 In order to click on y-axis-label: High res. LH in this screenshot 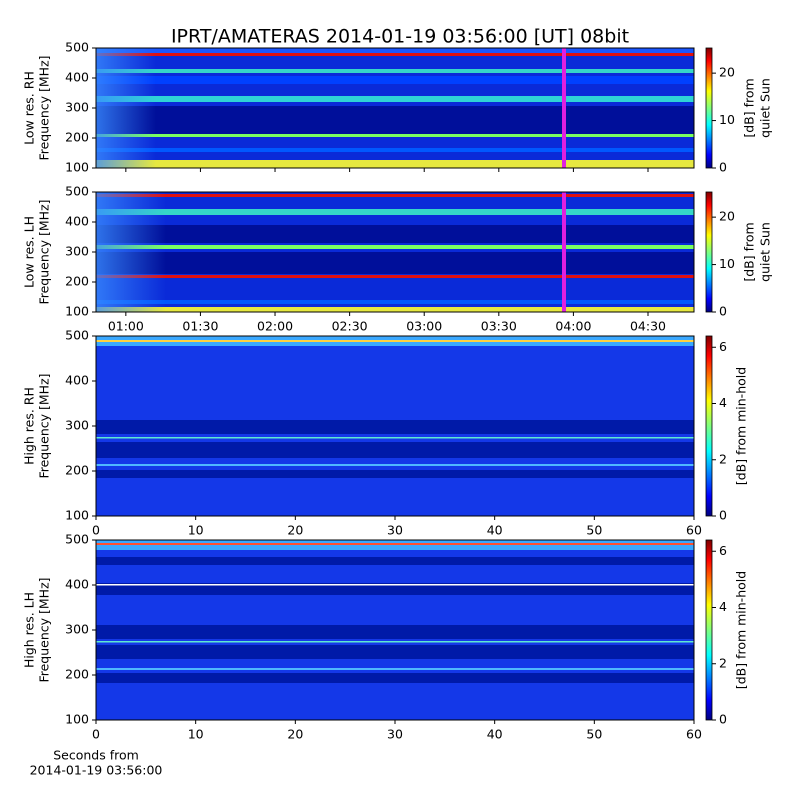, I will do `click(29, 630)`.